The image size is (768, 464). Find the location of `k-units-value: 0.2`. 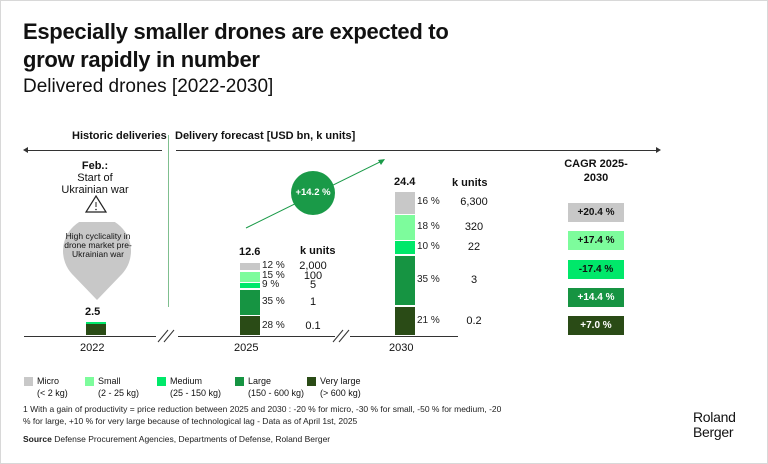

k-units-value: 0.2 is located at coordinates (474, 320).